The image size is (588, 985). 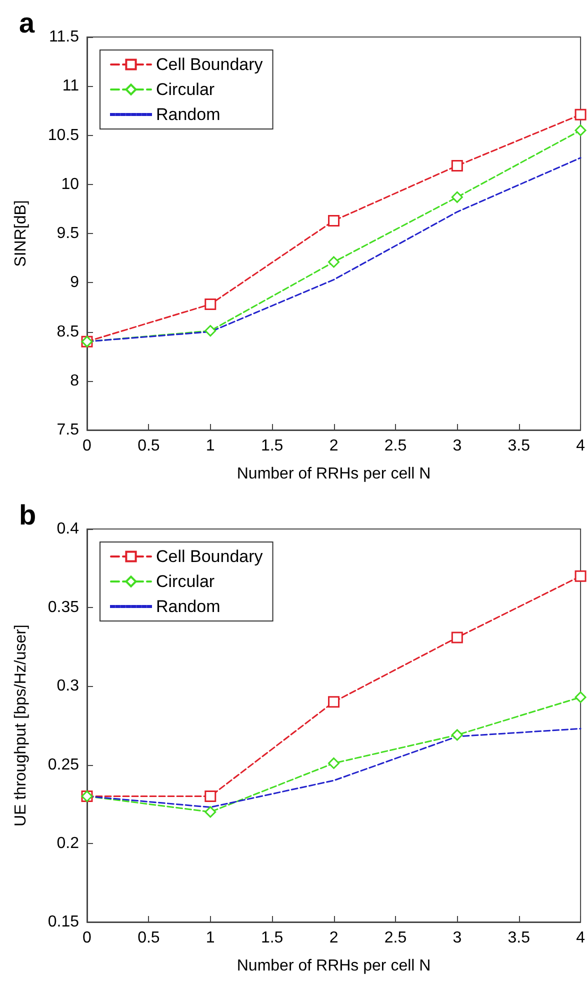 What do you see at coordinates (75, 283) in the screenshot?
I see `y-tick-label: 9` at bounding box center [75, 283].